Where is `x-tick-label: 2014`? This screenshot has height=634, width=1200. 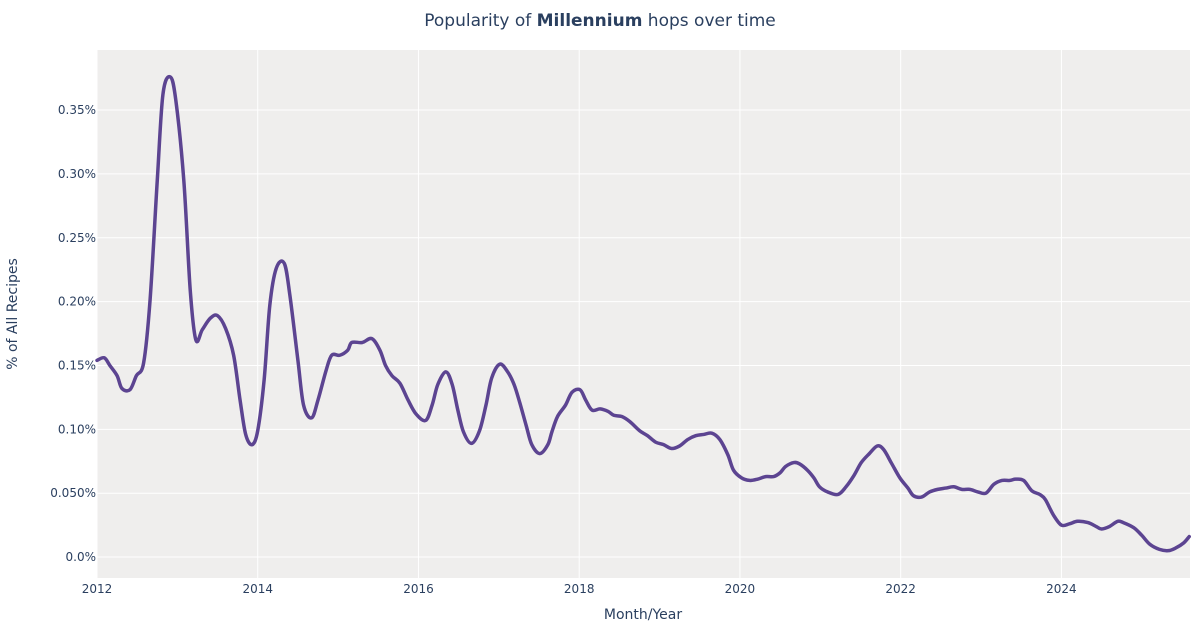
x-tick-label: 2014 is located at coordinates (257, 589).